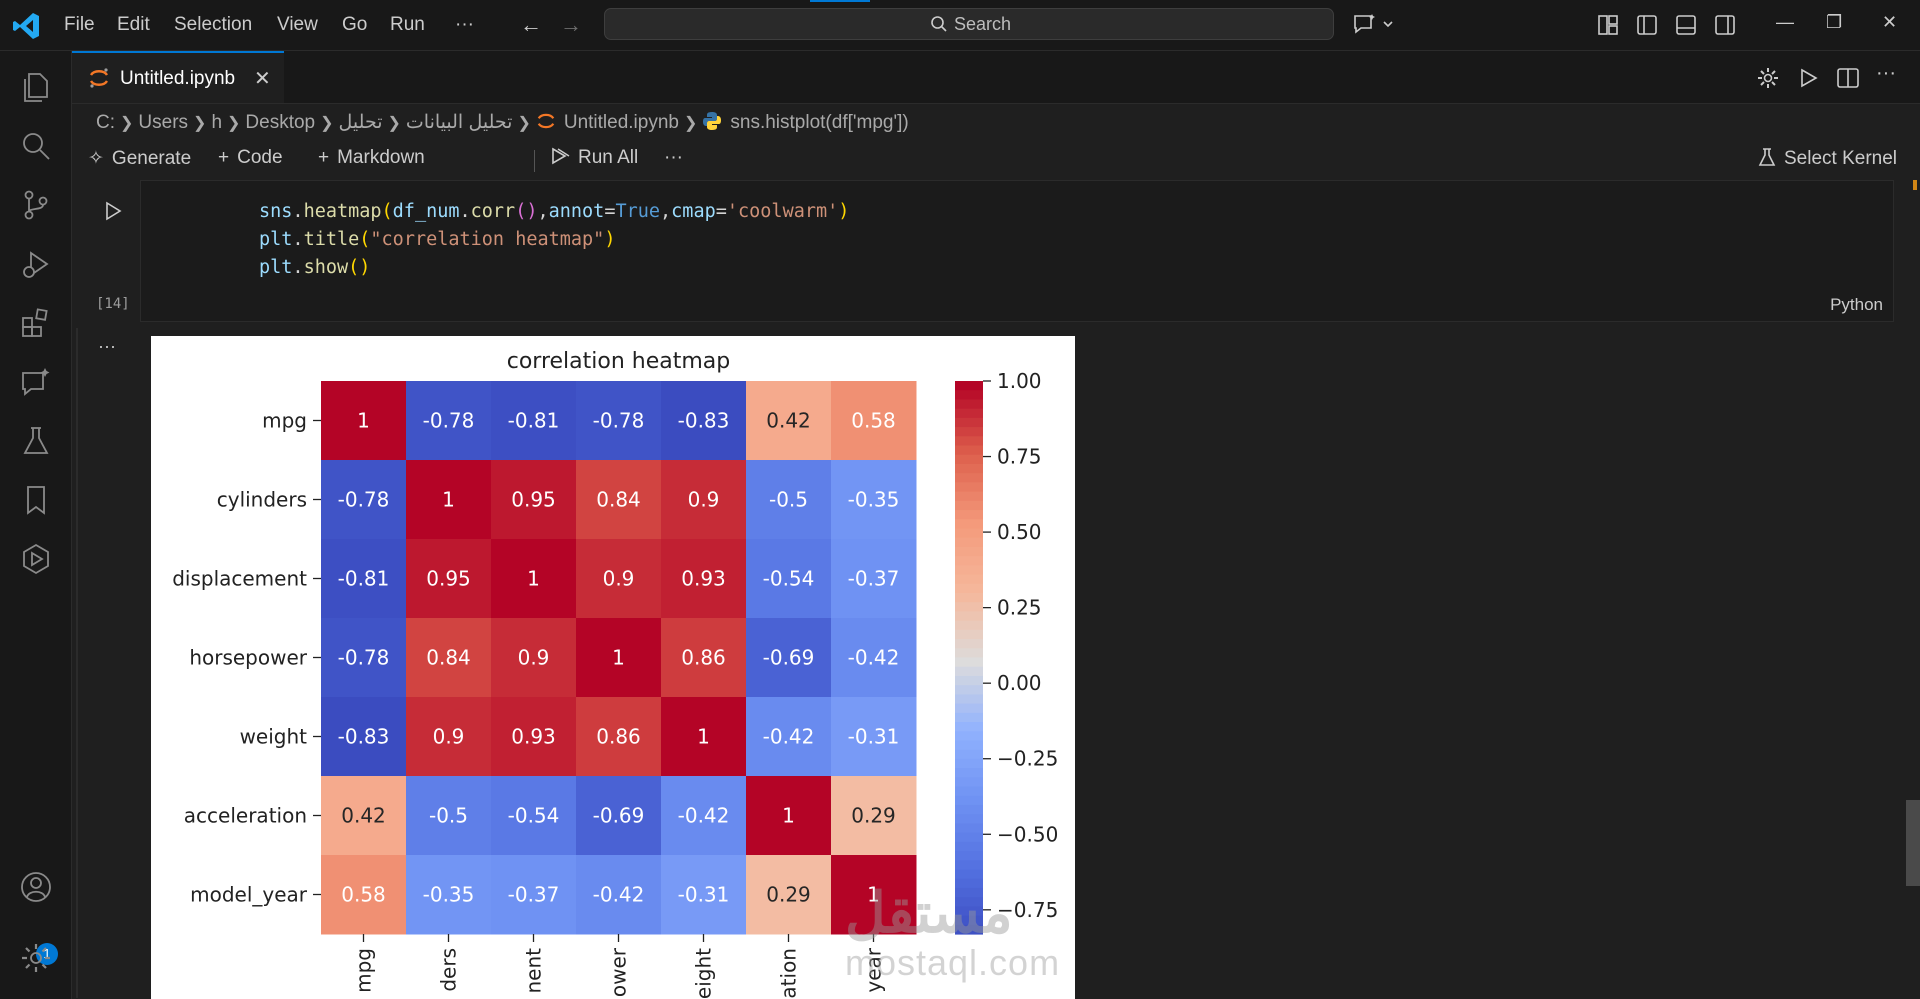 Image resolution: width=1920 pixels, height=999 pixels. I want to click on x-tick-label: mpg, so click(364, 970).